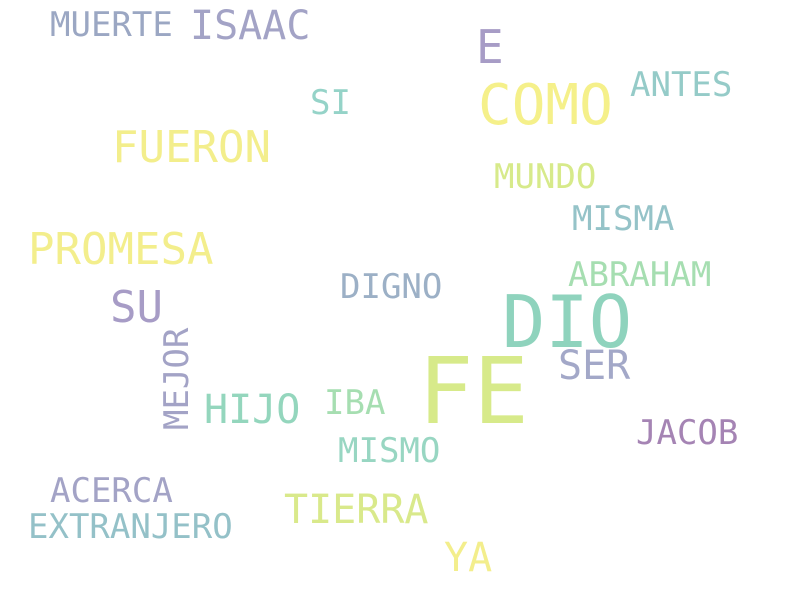 This screenshot has height=600, width=800. Describe the element at coordinates (330, 103) in the screenshot. I see `word-si: SI` at that location.